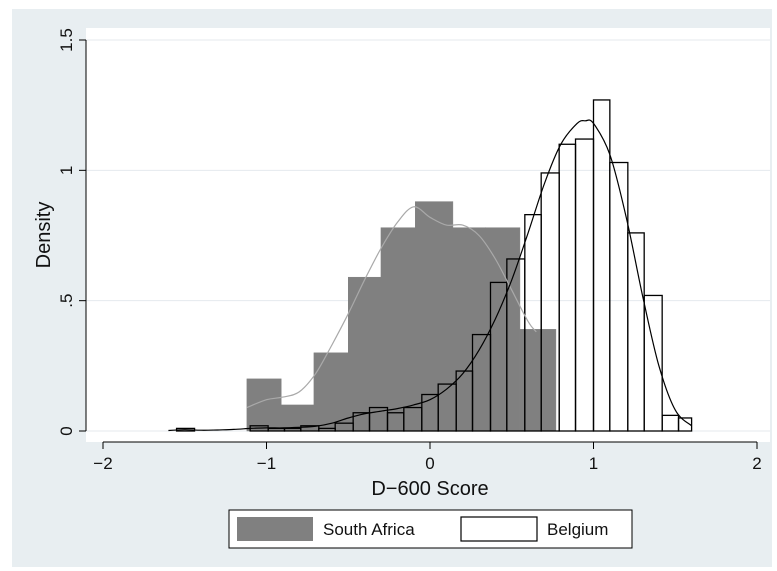 The height and width of the screenshot is (571, 777). I want to click on legend-label-south-africa: South Africa, so click(369, 529).